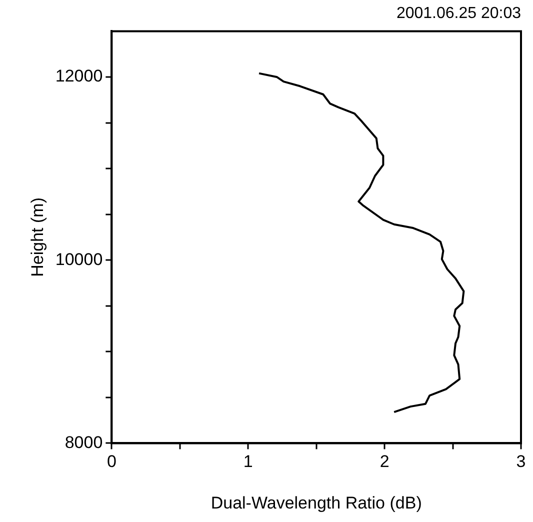 Image resolution: width=533 pixels, height=522 pixels. I want to click on y-tick-label: 10000, so click(79, 259).